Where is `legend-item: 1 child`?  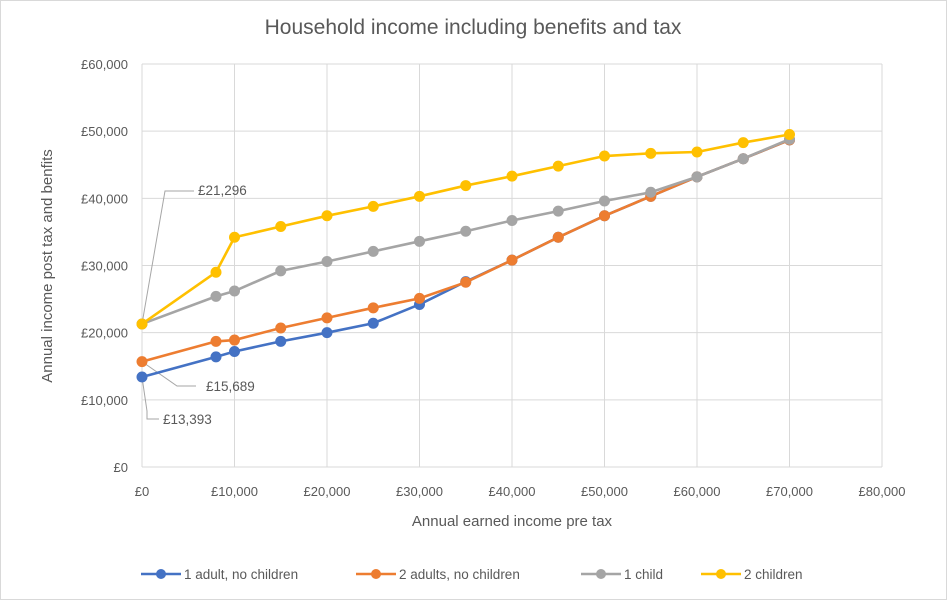 legend-item: 1 child is located at coordinates (622, 574).